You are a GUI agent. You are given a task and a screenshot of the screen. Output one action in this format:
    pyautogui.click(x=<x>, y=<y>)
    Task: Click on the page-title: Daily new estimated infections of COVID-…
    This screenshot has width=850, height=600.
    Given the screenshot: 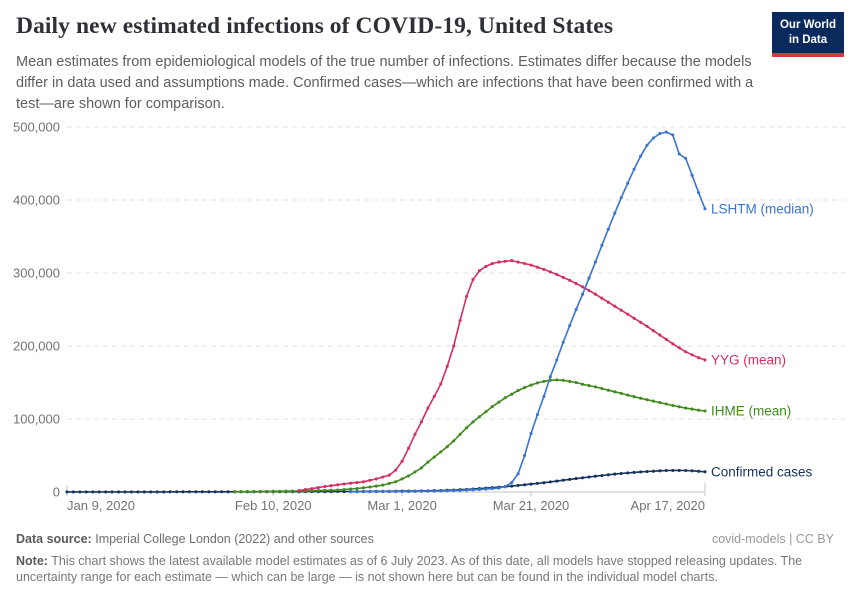 What is the action you would take?
    pyautogui.click(x=315, y=26)
    